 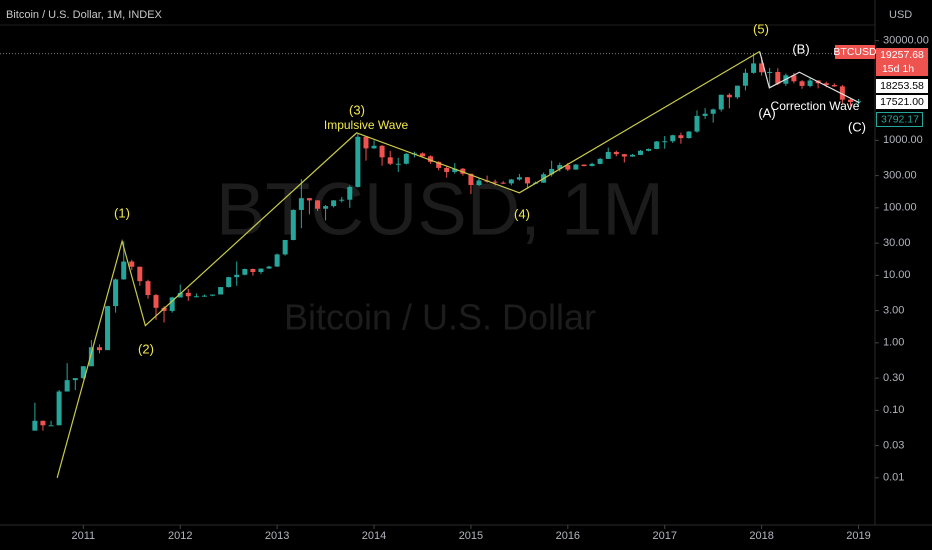 I want to click on symbol-tag, so click(x=855, y=52).